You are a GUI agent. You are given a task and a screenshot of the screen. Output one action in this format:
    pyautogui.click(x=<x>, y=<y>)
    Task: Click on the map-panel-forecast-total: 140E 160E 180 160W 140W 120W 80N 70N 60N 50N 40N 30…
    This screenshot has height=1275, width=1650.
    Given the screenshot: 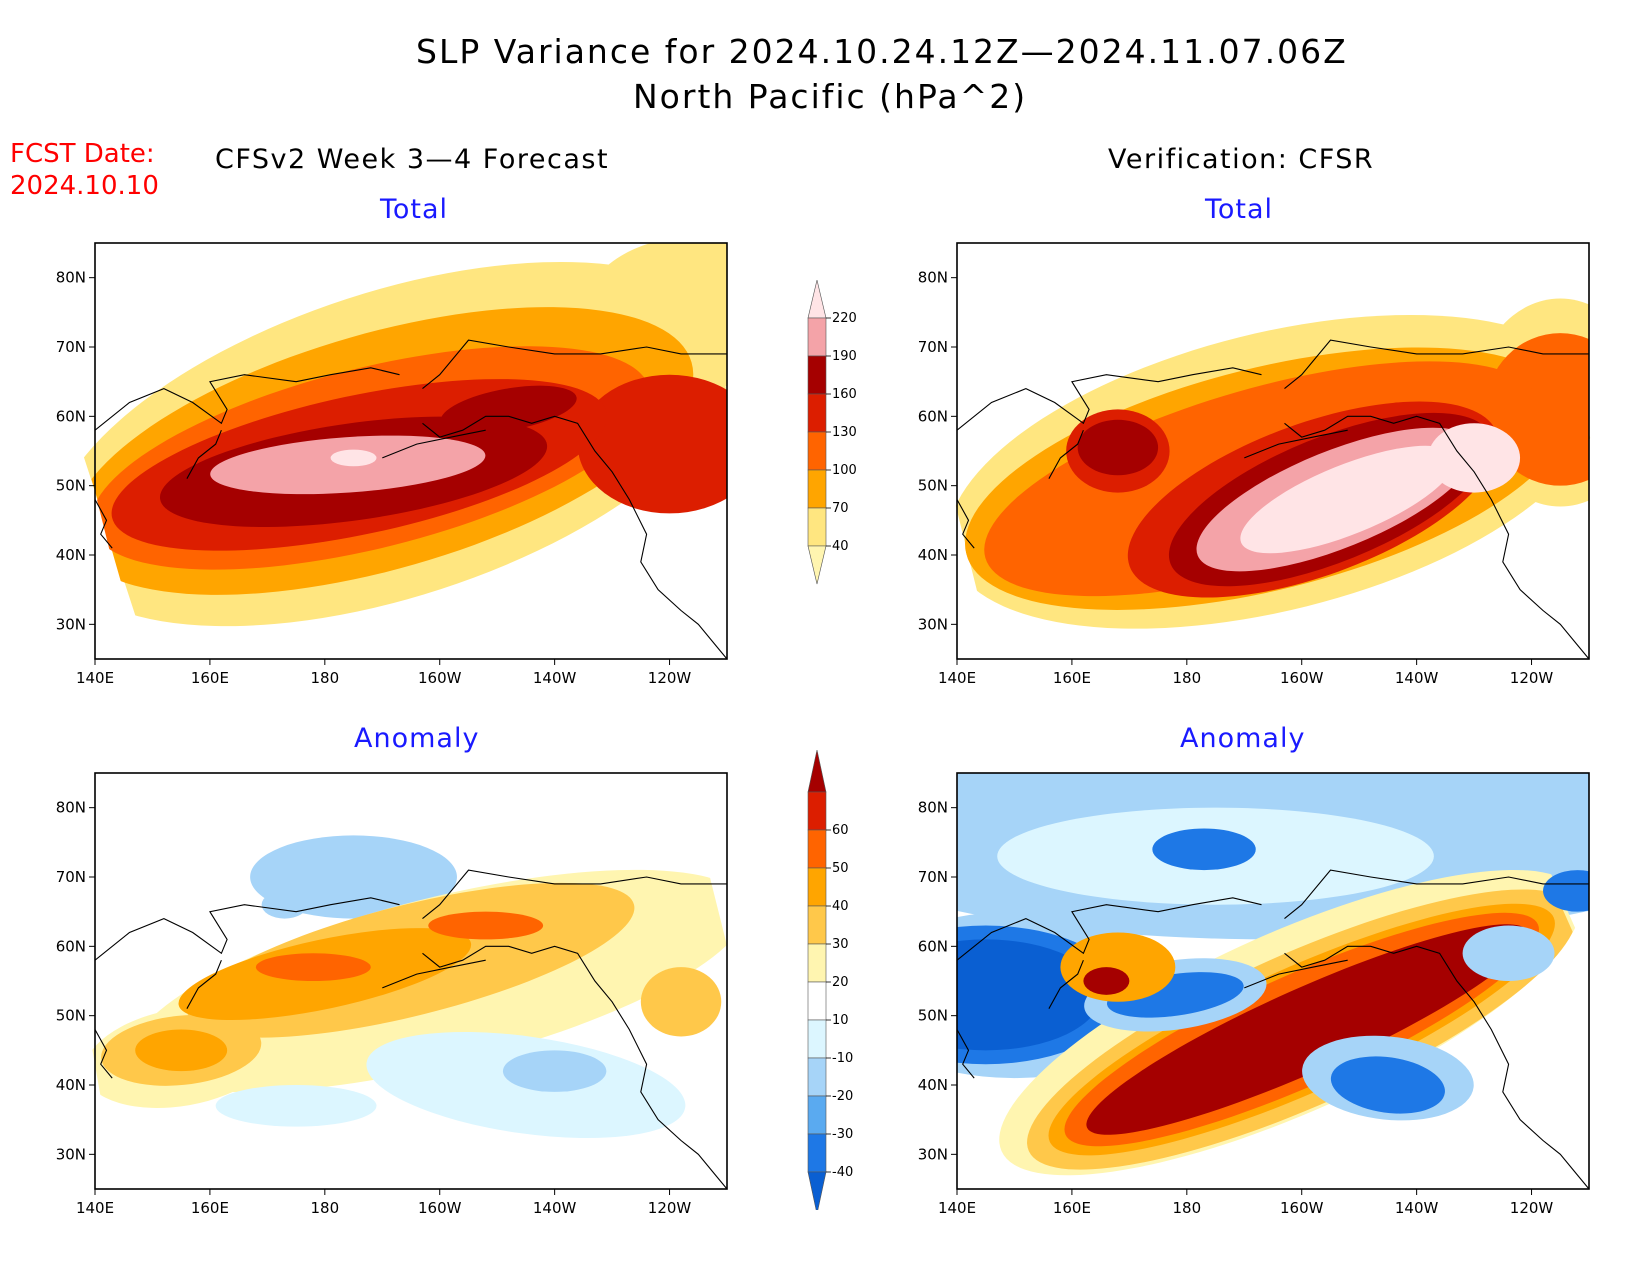 What is the action you would take?
    pyautogui.click(x=390, y=460)
    